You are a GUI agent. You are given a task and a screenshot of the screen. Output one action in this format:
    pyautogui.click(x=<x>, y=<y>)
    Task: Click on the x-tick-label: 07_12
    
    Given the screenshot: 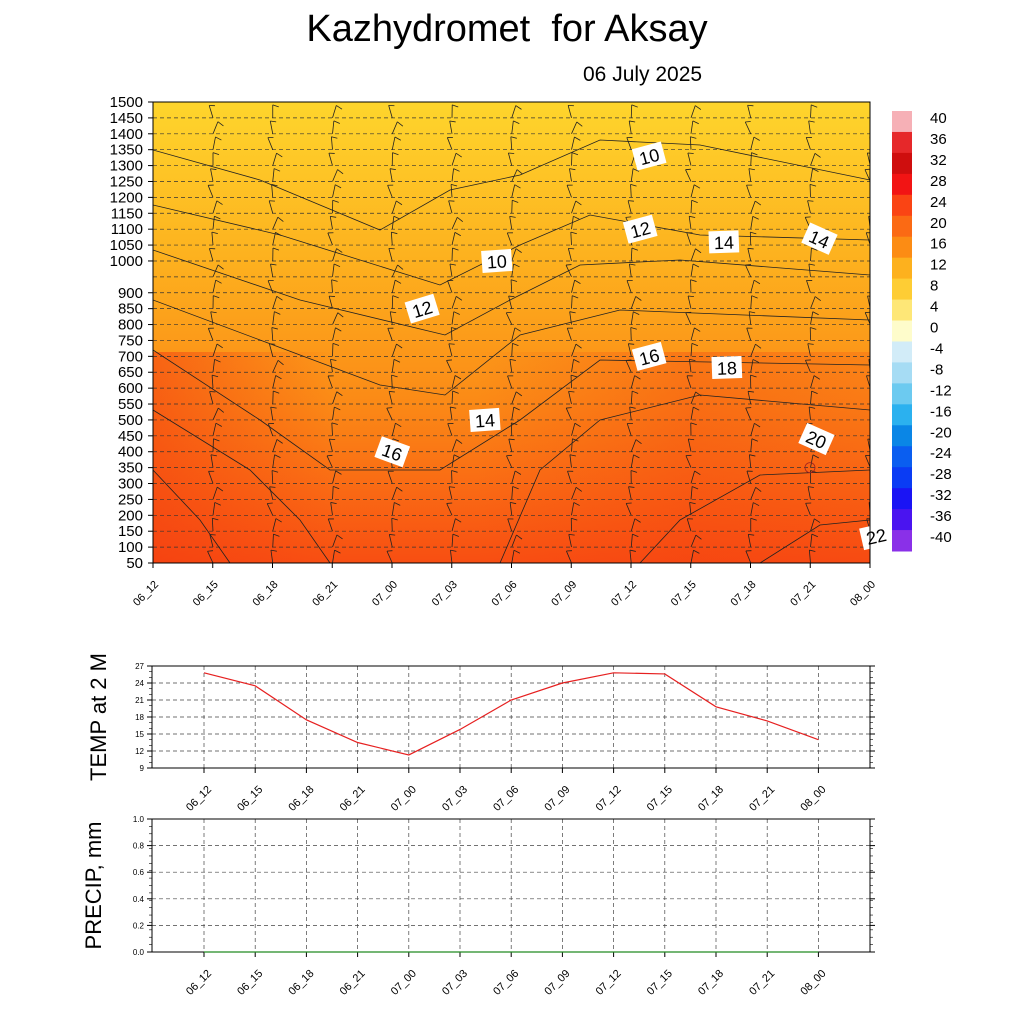 What is the action you would take?
    pyautogui.click(x=624, y=594)
    